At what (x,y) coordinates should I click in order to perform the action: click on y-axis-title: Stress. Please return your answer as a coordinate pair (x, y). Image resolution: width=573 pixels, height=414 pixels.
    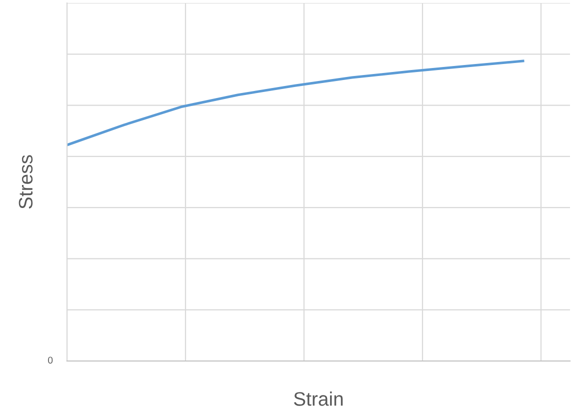
    Looking at the image, I should click on (25, 182).